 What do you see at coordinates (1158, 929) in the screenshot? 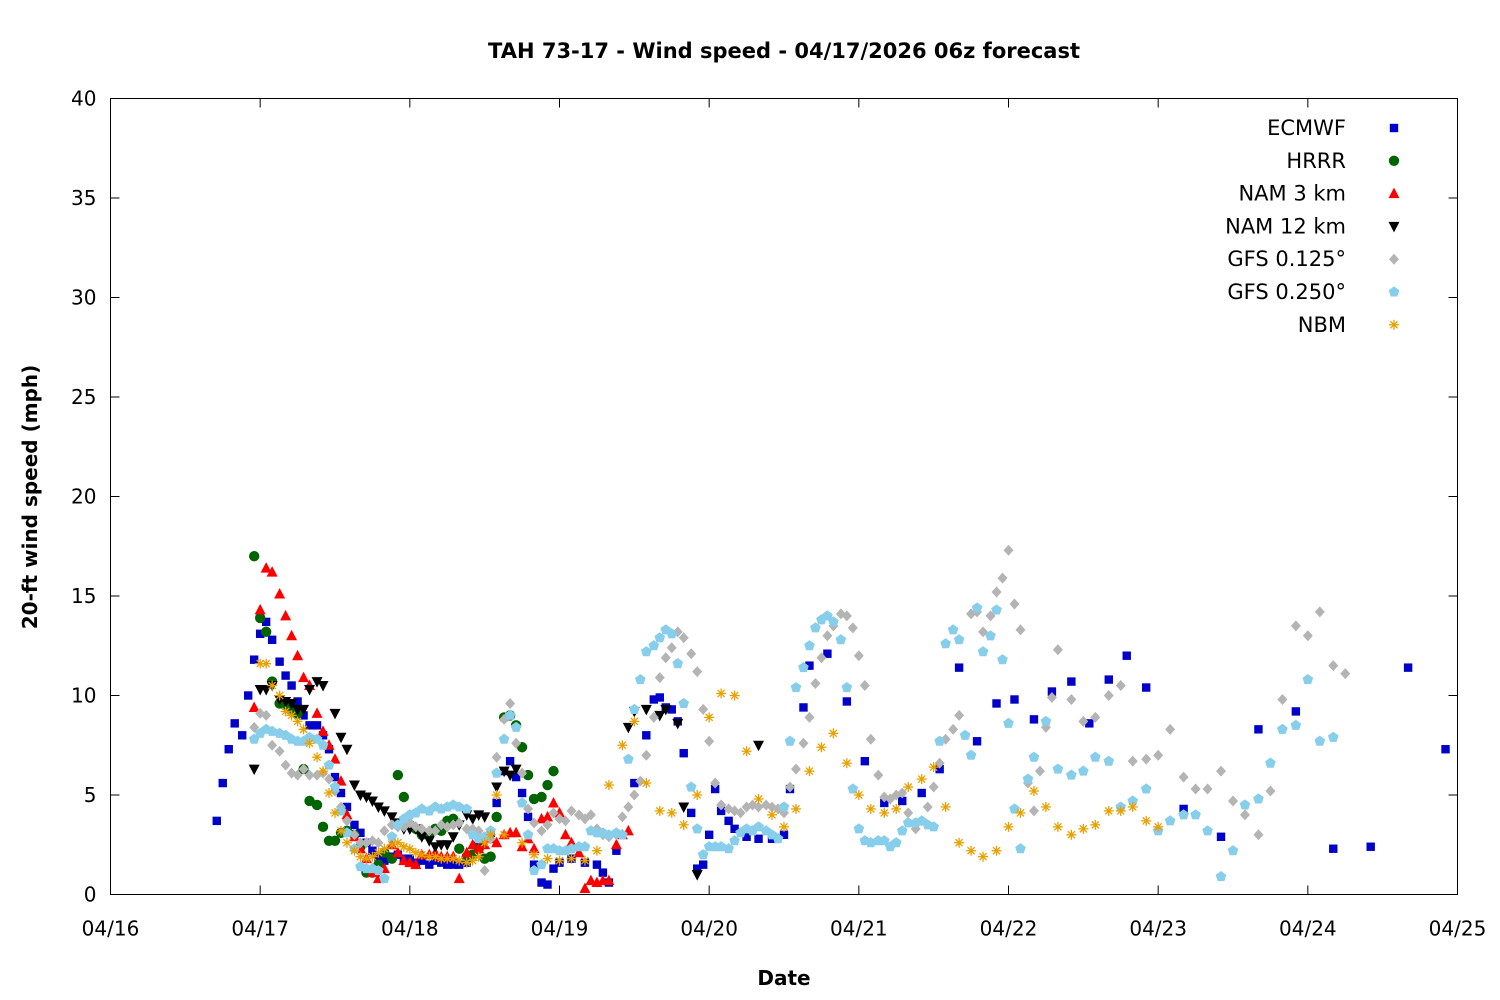
I see `x-tick-label: 04/23` at bounding box center [1158, 929].